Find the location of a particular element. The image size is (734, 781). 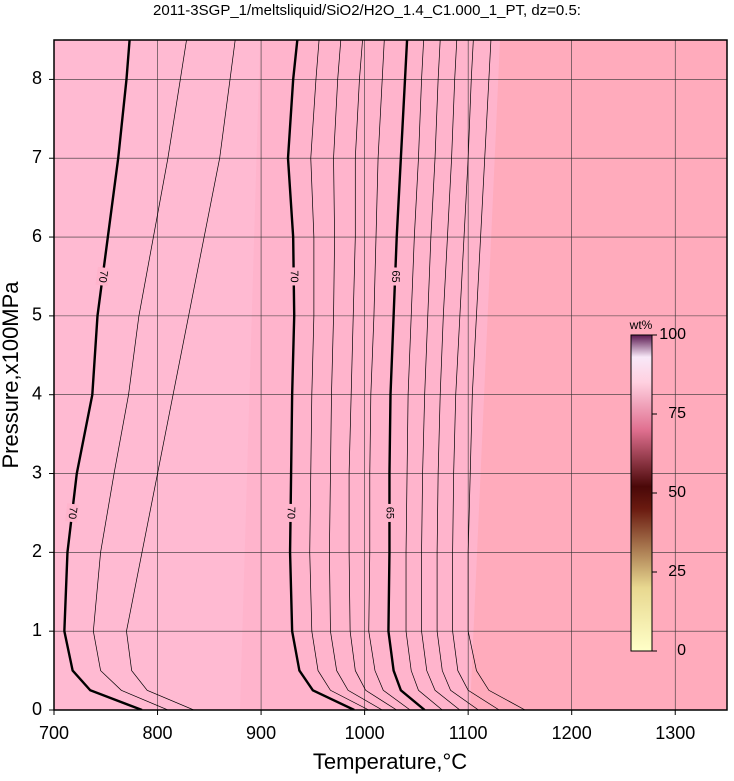

y-tick-label: 1 is located at coordinates (37, 630).